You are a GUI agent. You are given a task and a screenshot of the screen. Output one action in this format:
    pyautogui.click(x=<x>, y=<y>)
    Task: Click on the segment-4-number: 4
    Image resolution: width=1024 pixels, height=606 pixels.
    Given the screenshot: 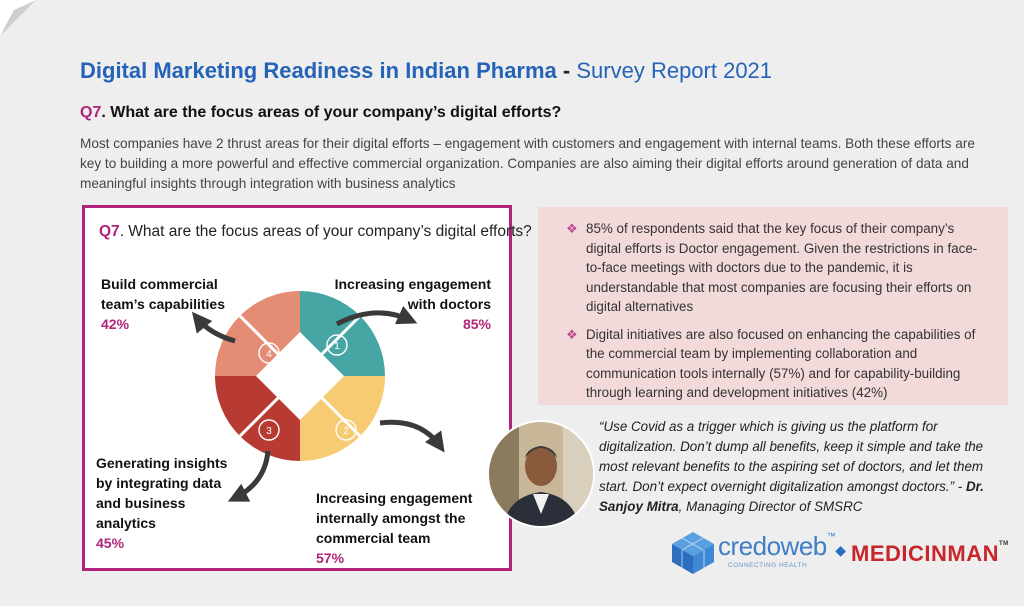 What is the action you would take?
    pyautogui.click(x=269, y=354)
    